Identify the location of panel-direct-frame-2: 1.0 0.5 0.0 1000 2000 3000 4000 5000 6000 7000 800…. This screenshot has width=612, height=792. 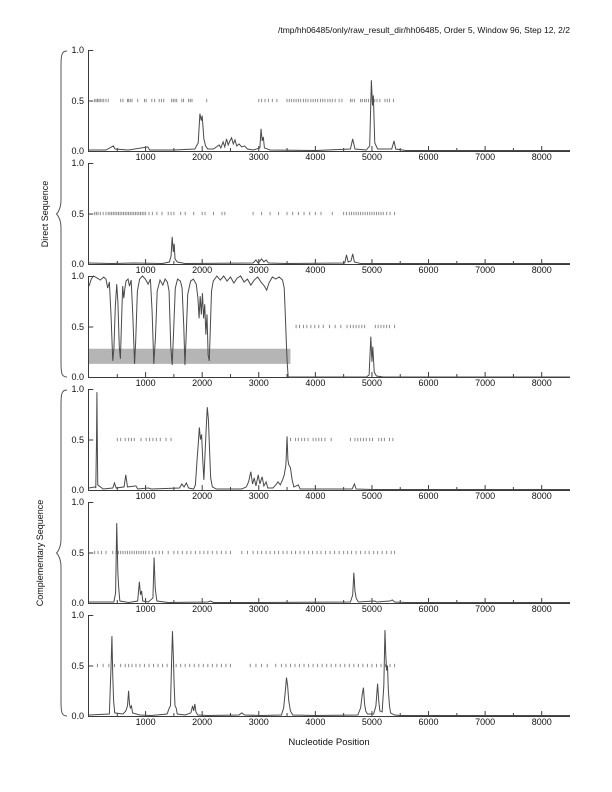
(320, 216).